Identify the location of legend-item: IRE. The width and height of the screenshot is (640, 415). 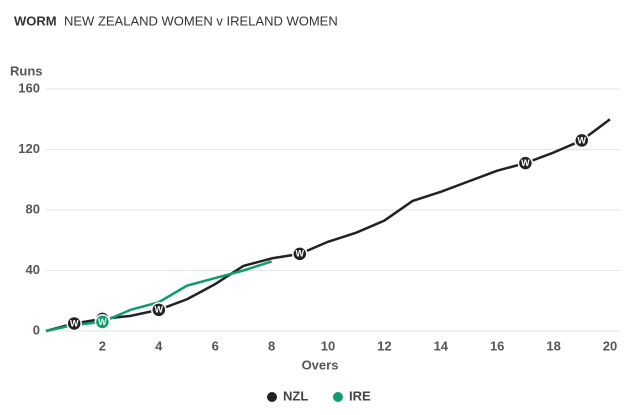
(352, 395).